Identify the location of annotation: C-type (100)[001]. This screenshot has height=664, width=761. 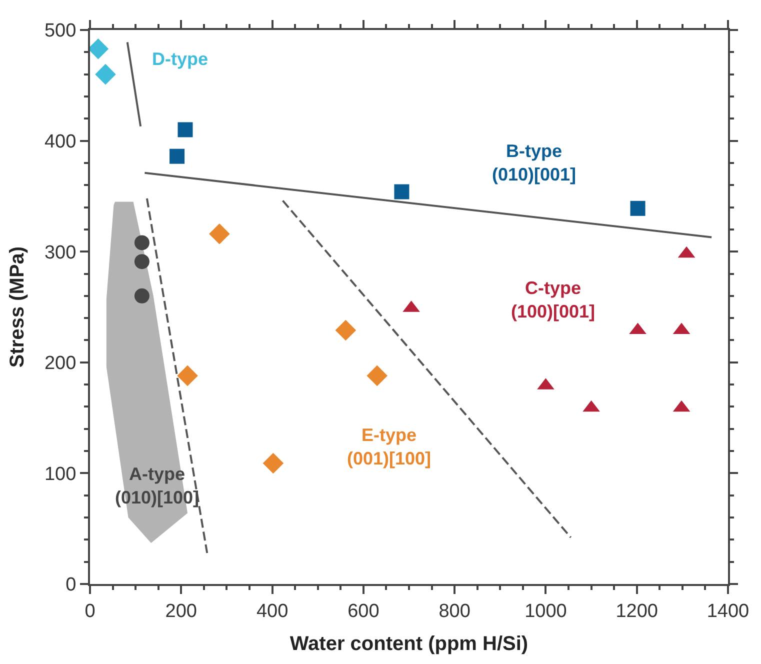
(553, 300).